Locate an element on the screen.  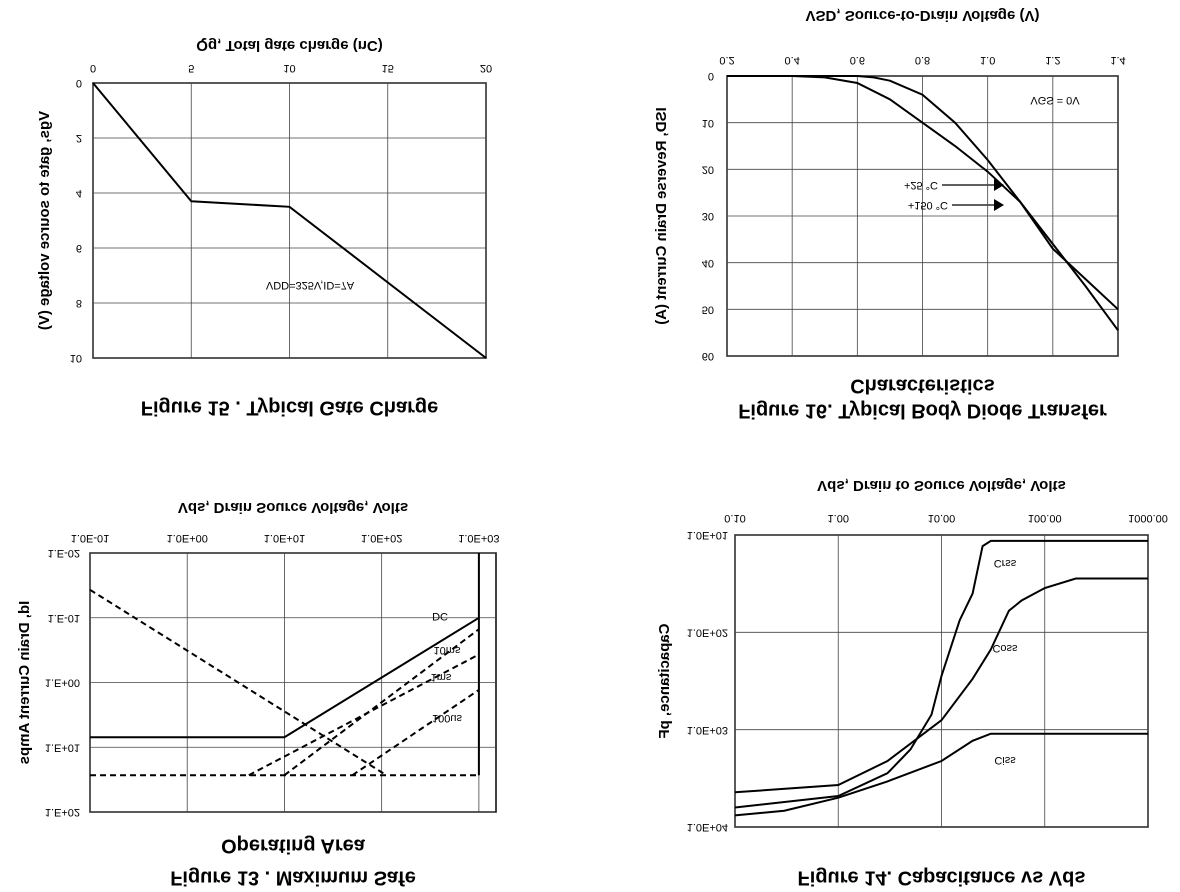
x-tick-label: 0 is located at coordinates (93, 68).